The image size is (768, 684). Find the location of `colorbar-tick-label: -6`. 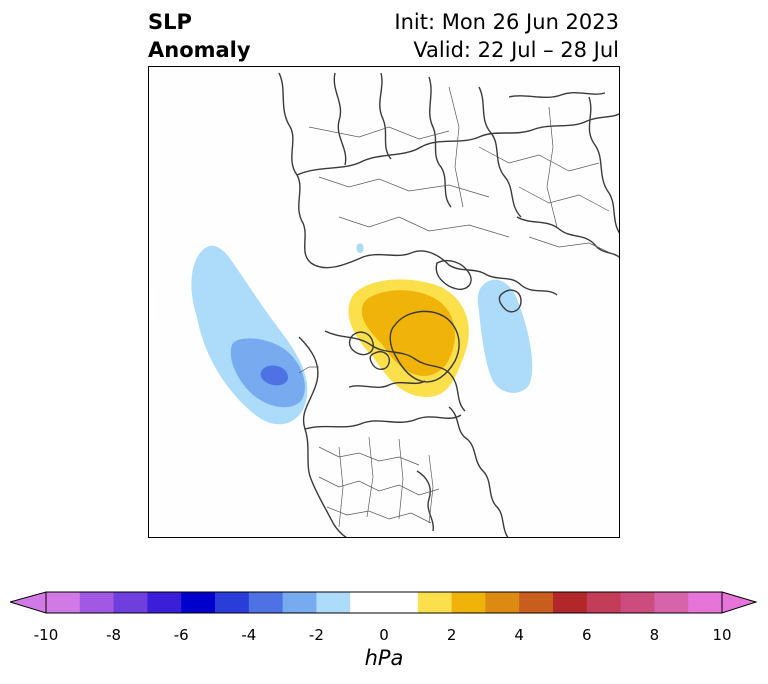

colorbar-tick-label: -6 is located at coordinates (181, 635).